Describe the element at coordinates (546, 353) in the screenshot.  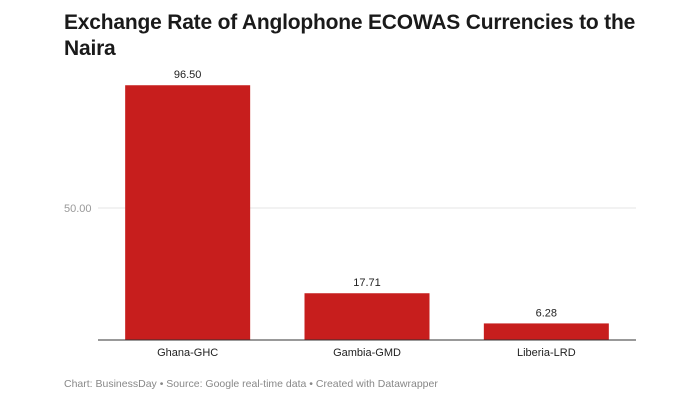
I see `x-tick-label: Liberia-LRD` at that location.